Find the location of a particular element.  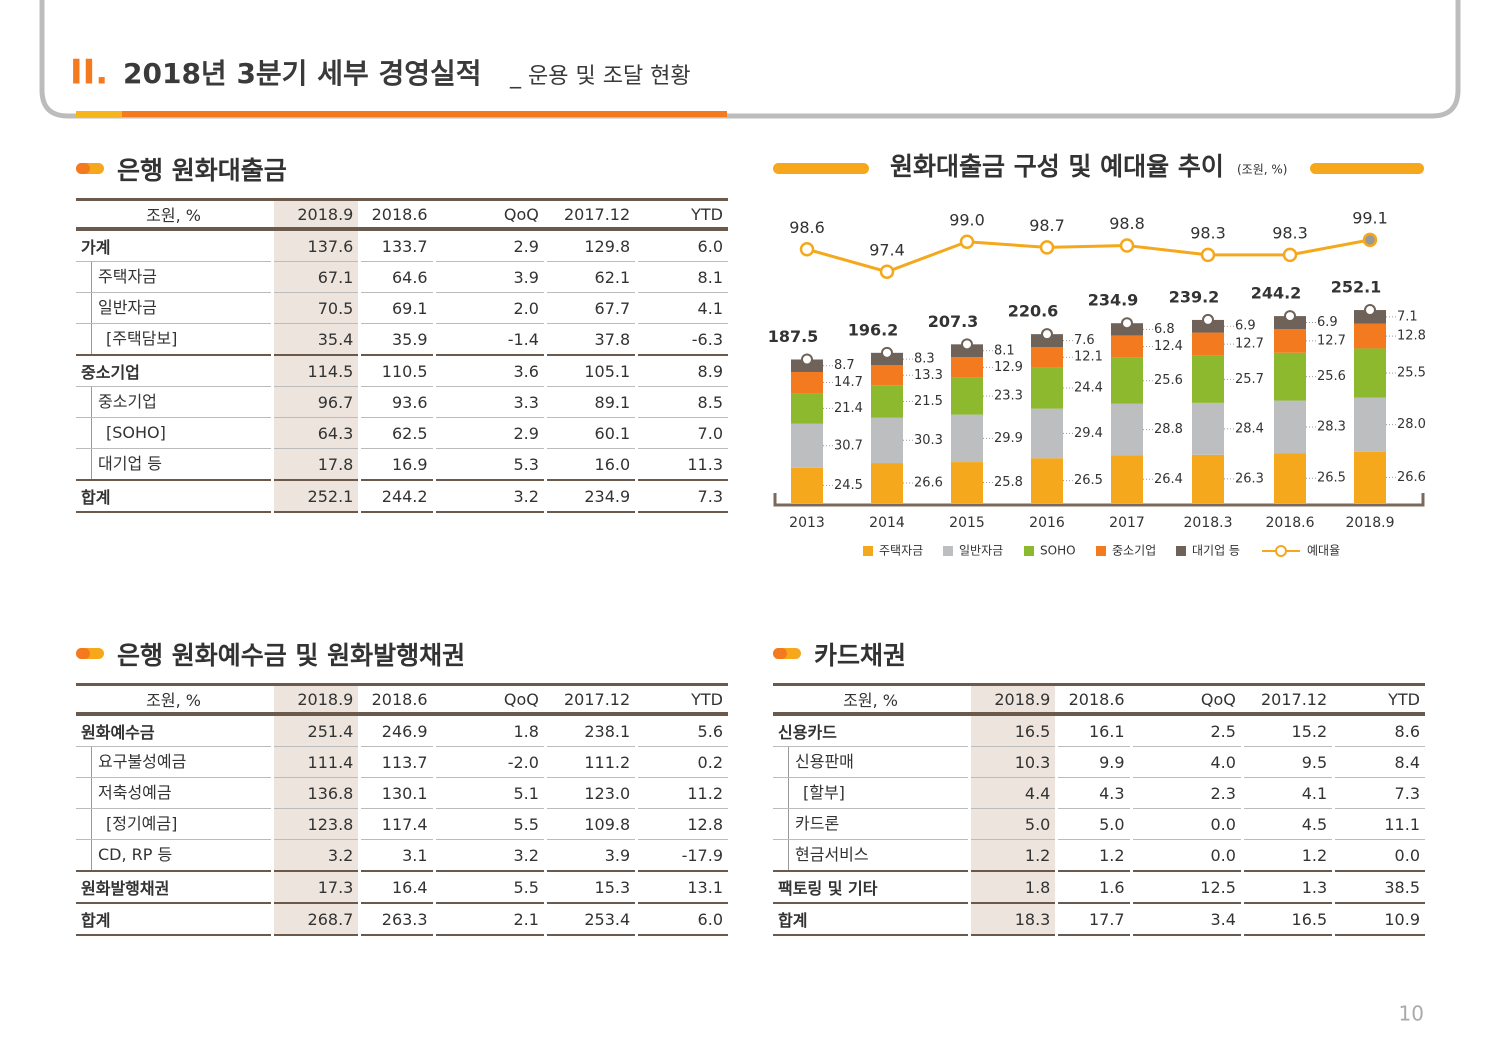

row-label: [할부] is located at coordinates (816, 793).